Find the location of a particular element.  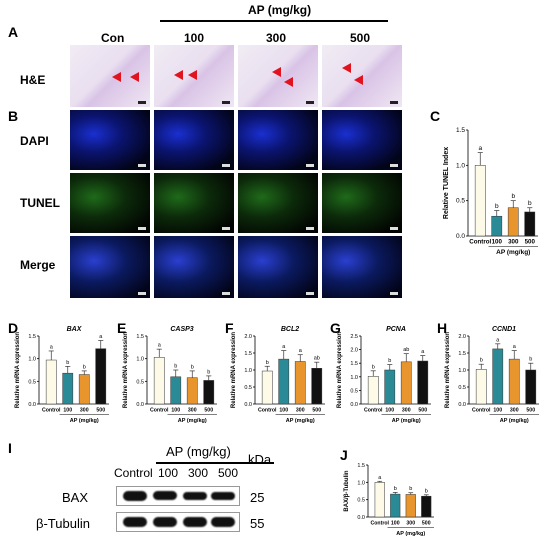

he-image-con is located at coordinates (110, 76).